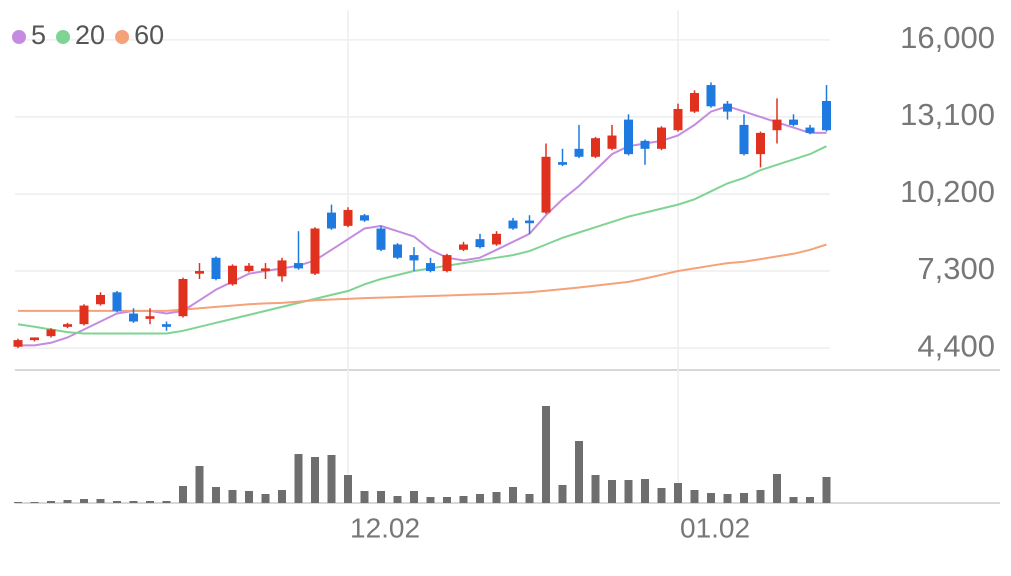  Describe the element at coordinates (956, 345) in the screenshot. I see `y-tick-label: 4,400` at that location.